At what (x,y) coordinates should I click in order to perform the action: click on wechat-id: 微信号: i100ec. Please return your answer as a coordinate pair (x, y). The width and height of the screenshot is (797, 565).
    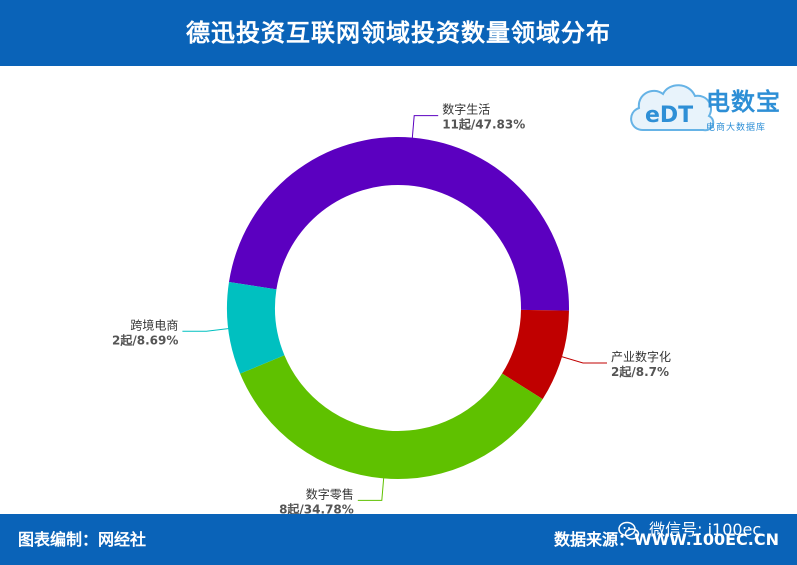
    Looking at the image, I should click on (705, 529).